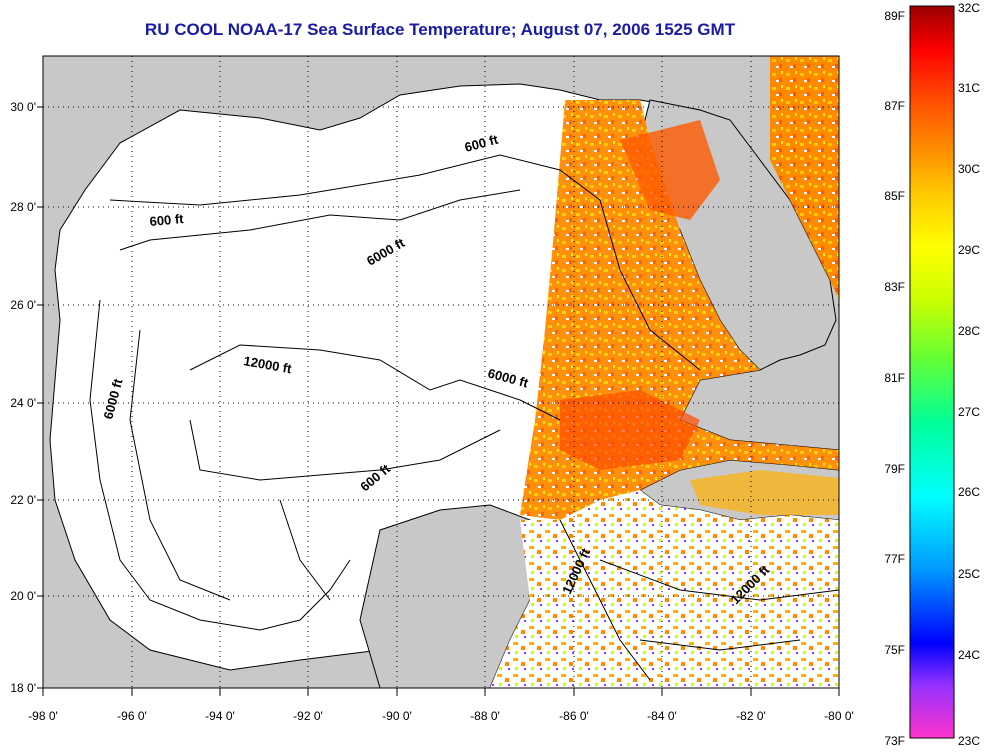 Image resolution: width=992 pixels, height=754 pixels. I want to click on colorbar-c-label: 27C, so click(969, 412).